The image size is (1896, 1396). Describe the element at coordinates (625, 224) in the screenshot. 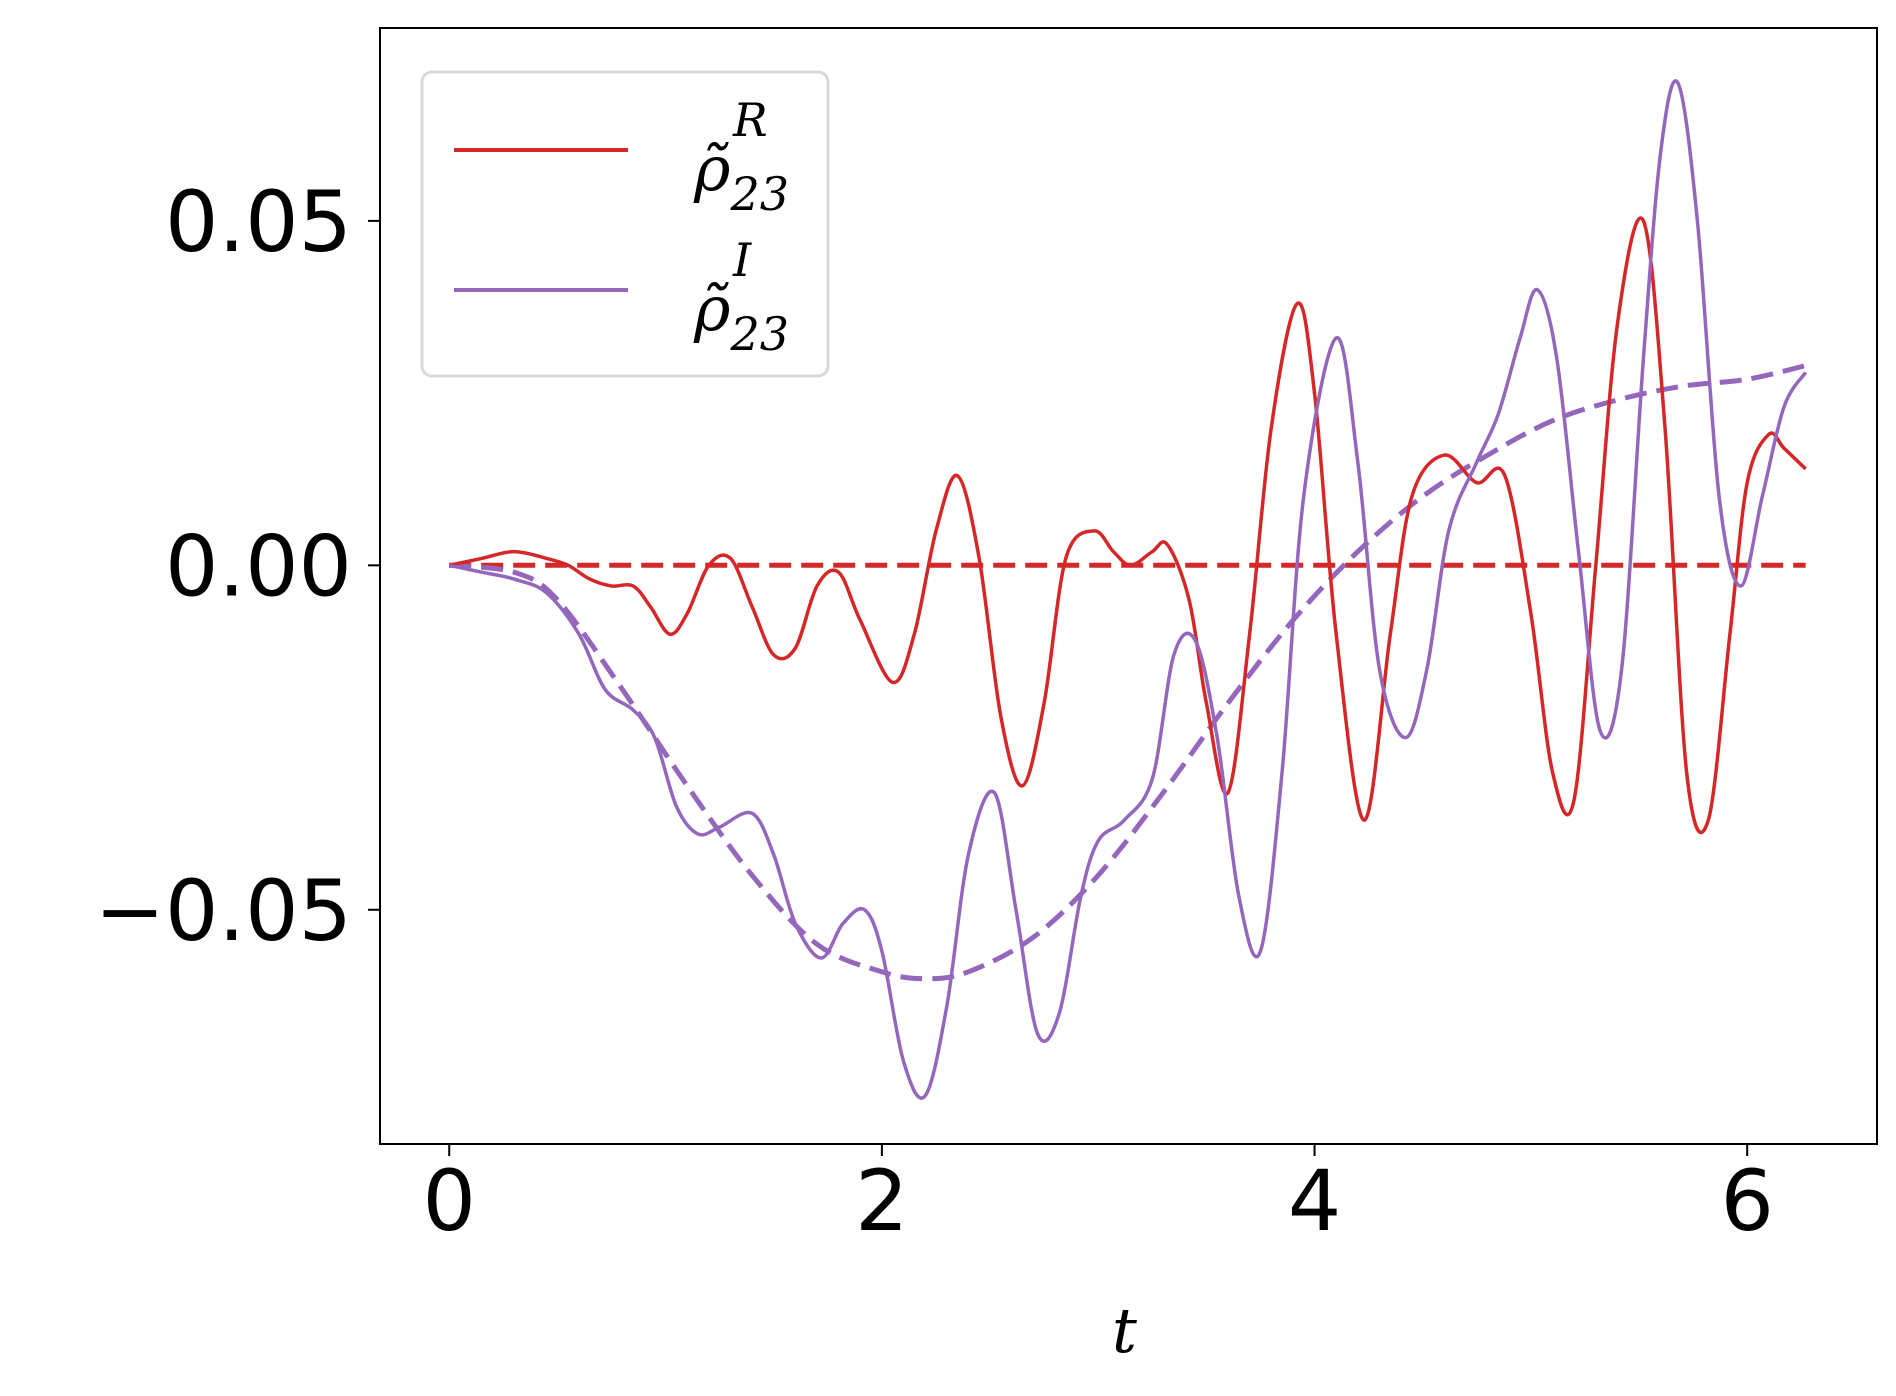

I see `legend: ρ̃23R ρ̃23I` at that location.